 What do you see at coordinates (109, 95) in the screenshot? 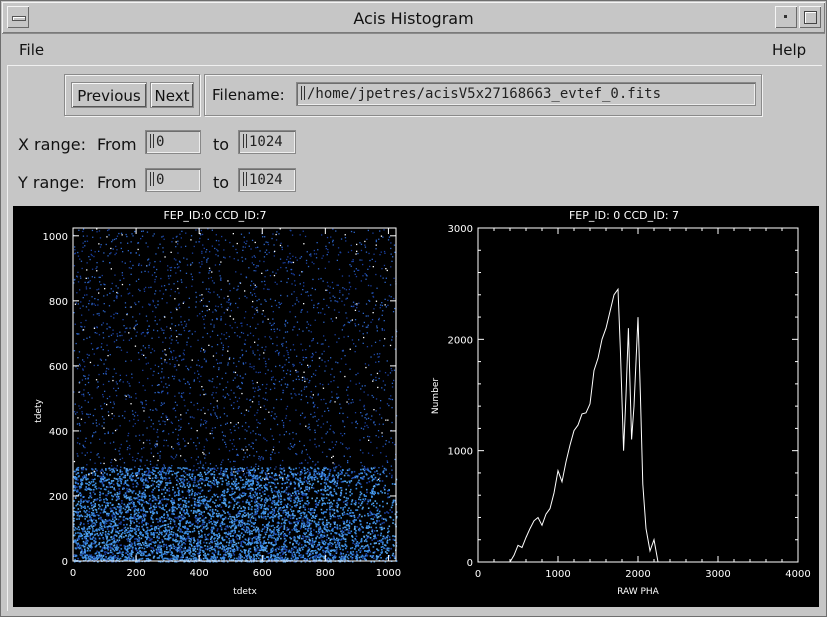
I see `previous-button: Previous` at bounding box center [109, 95].